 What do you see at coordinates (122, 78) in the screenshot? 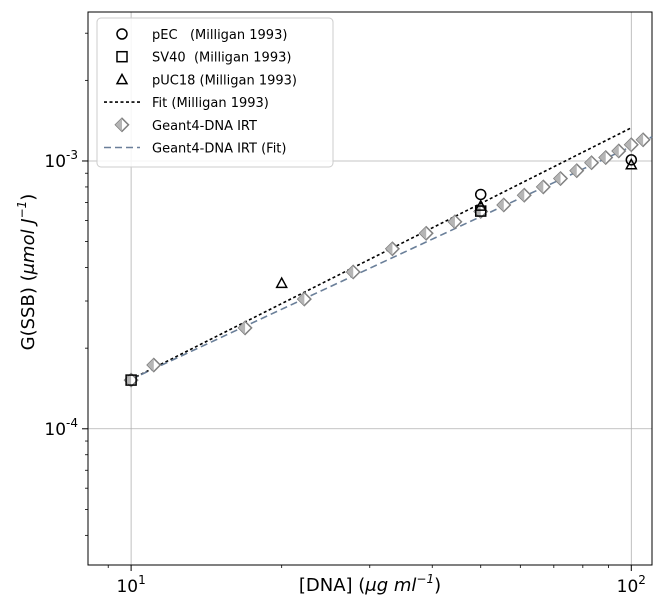
I see `legend-triangle-icon` at bounding box center [122, 78].